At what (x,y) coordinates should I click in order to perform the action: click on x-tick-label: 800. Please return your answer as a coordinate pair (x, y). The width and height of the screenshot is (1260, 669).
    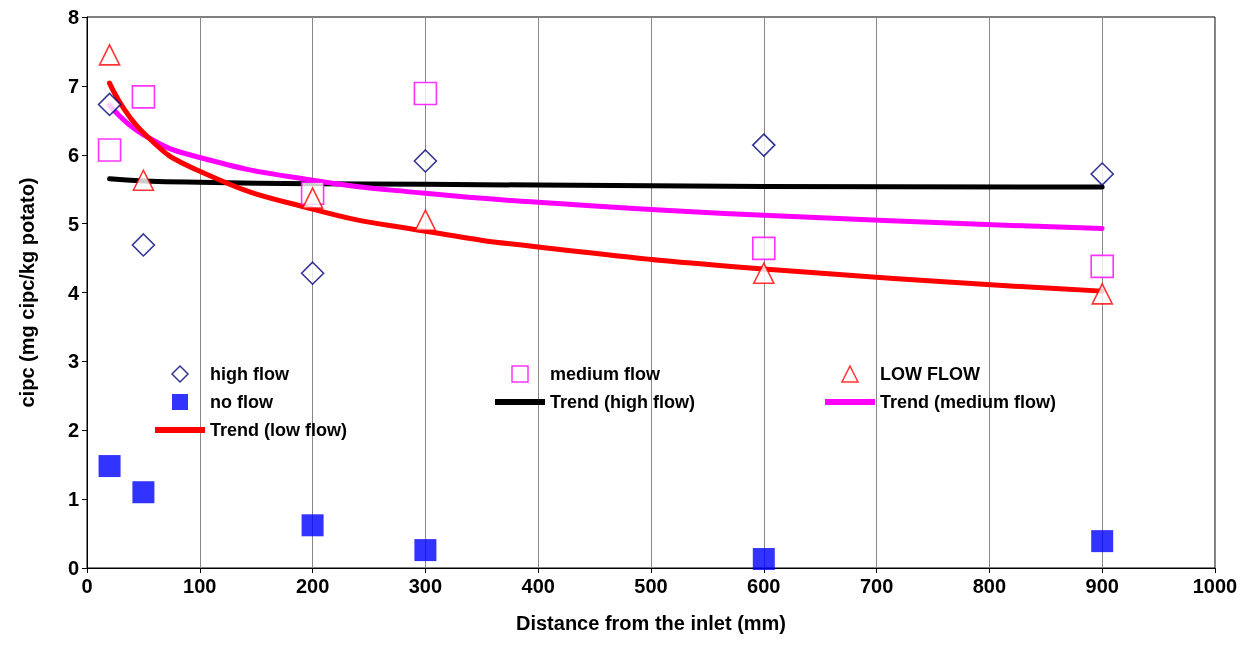
    Looking at the image, I should click on (989, 586).